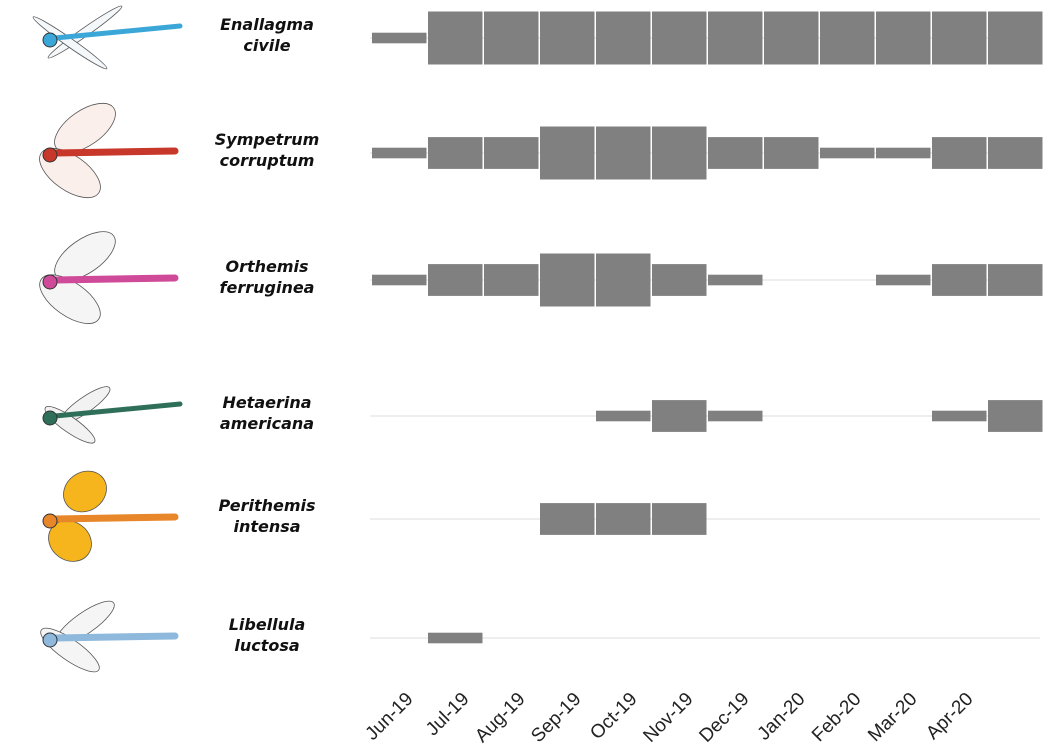  What do you see at coordinates (782, 717) in the screenshot?
I see `x-tick-label: Jan-20` at bounding box center [782, 717].